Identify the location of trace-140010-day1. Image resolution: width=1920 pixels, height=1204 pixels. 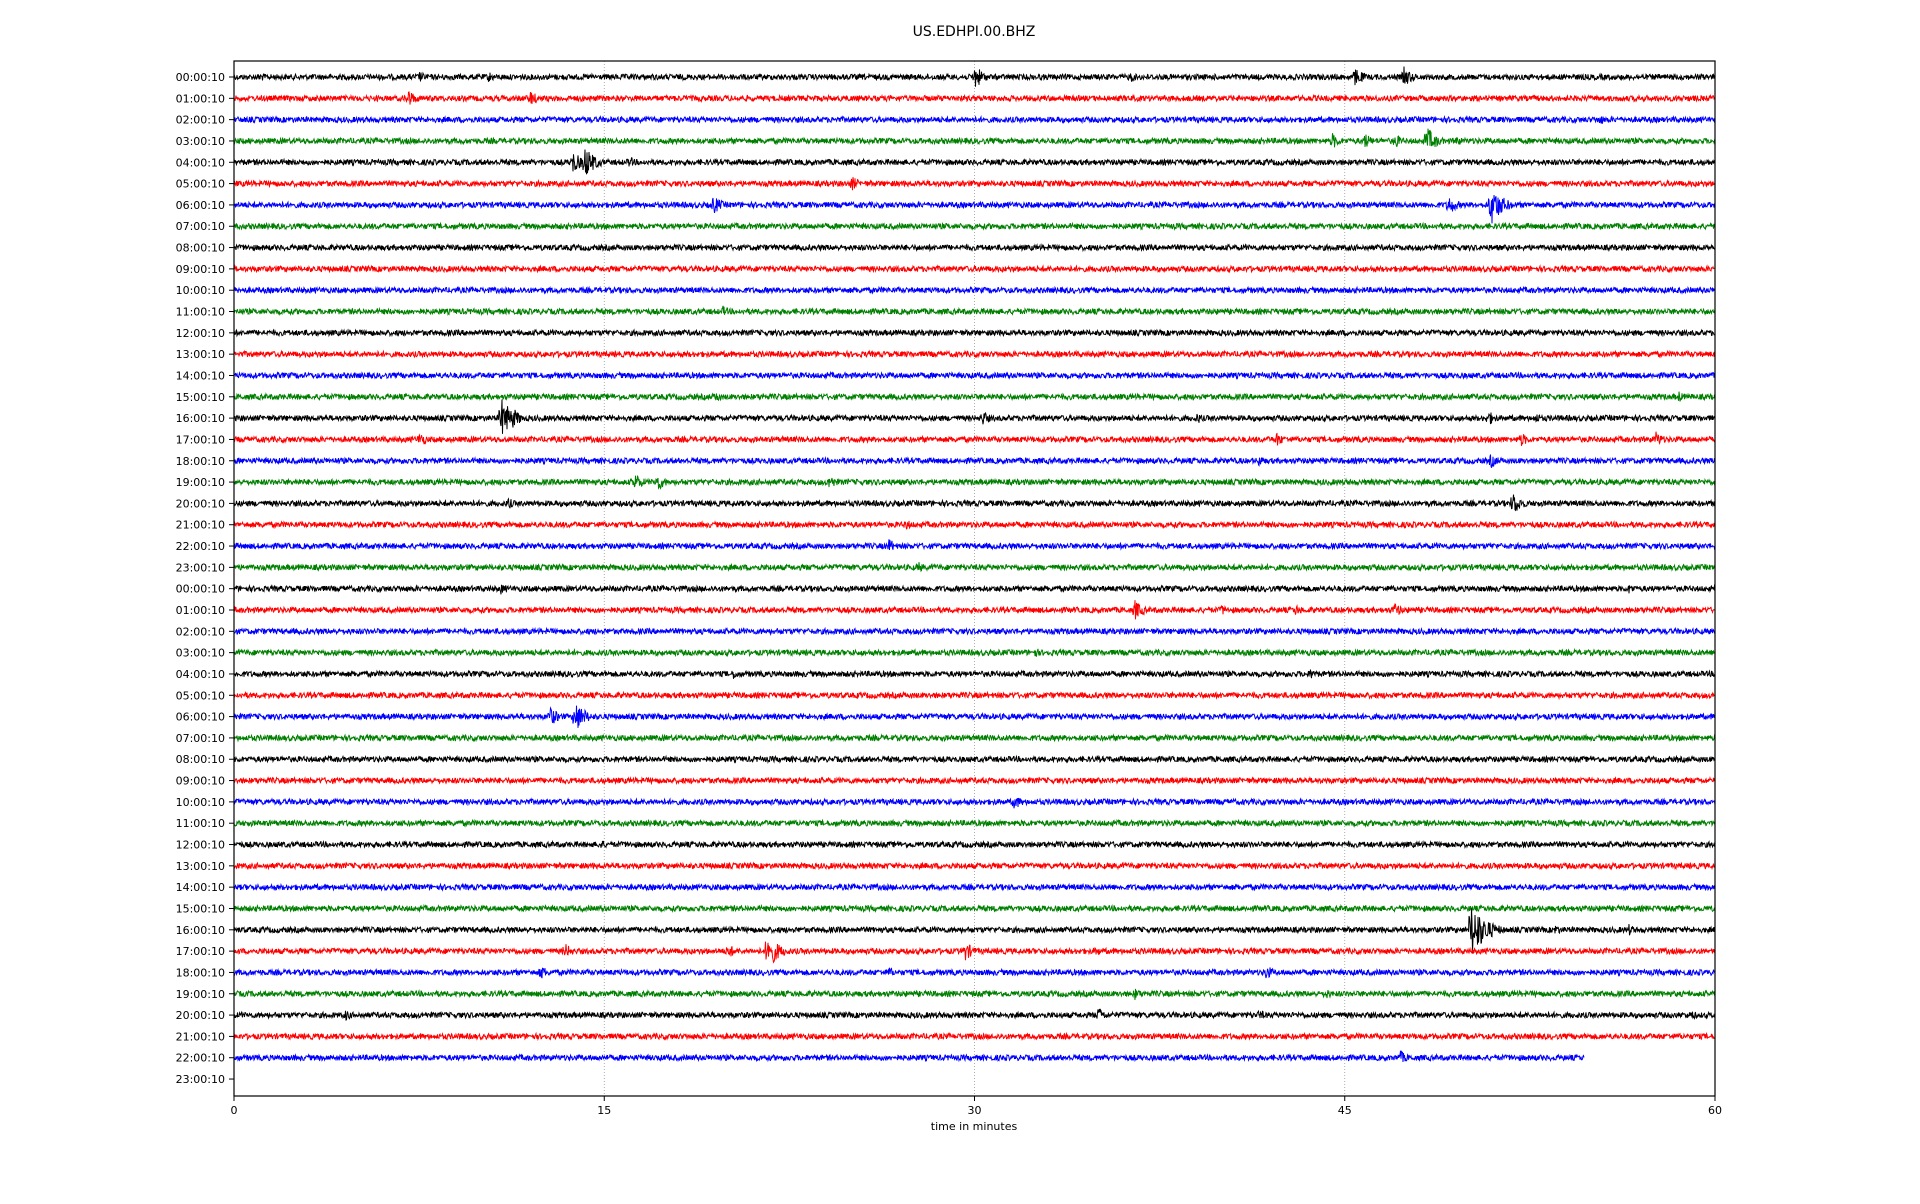
(974, 375).